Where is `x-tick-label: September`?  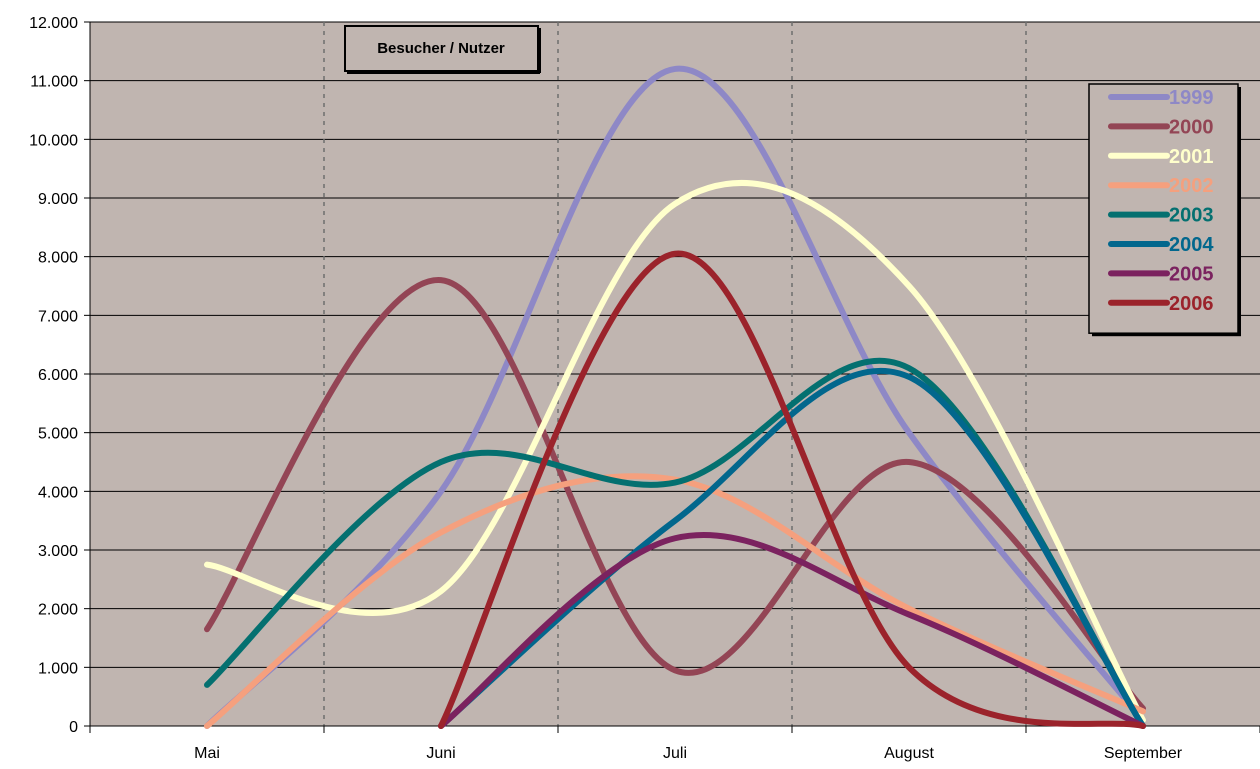 x-tick-label: September is located at coordinates (1143, 753).